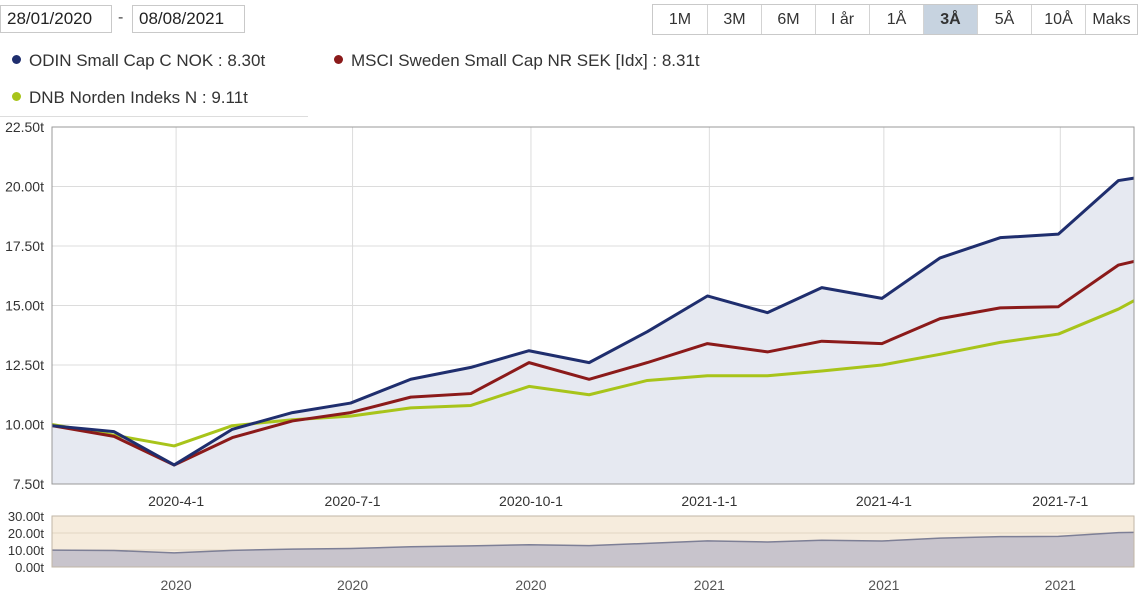 This screenshot has height=603, width=1145. What do you see at coordinates (531, 501) in the screenshot?
I see `x-tick-label: 2020-10-1` at bounding box center [531, 501].